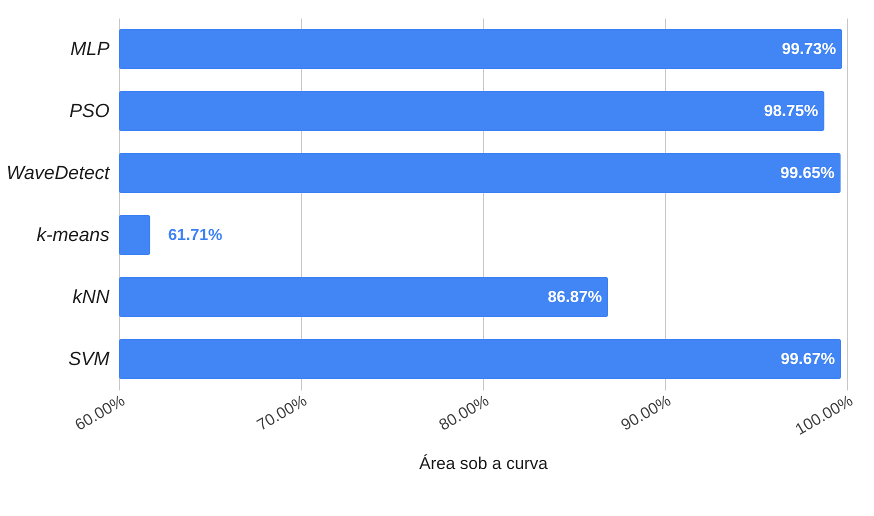 This screenshot has width=874, height=516. I want to click on data-label: 61.71%, so click(195, 235).